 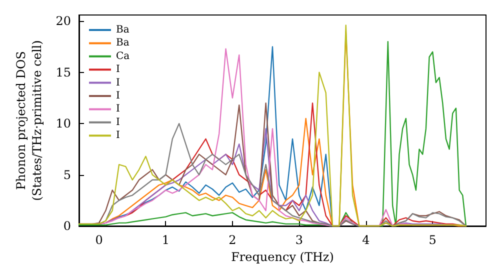 I want to click on x-tick-label: 0, so click(x=99, y=240).